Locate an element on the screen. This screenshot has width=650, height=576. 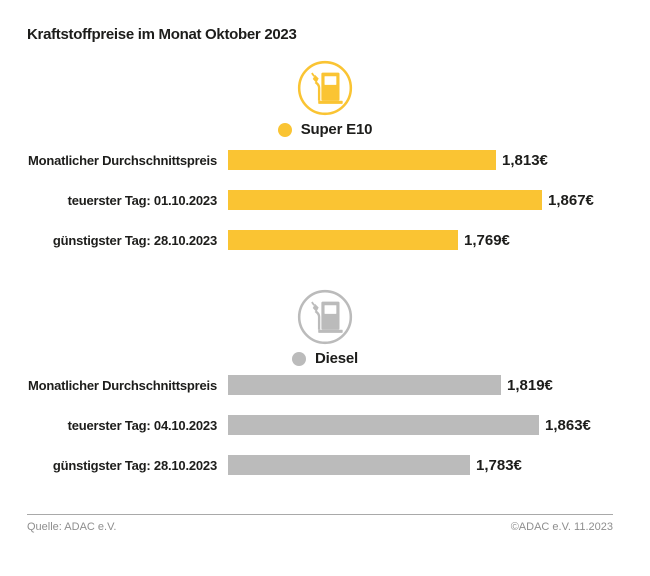
section-header-diesel: Diesel is located at coordinates (325, 327).